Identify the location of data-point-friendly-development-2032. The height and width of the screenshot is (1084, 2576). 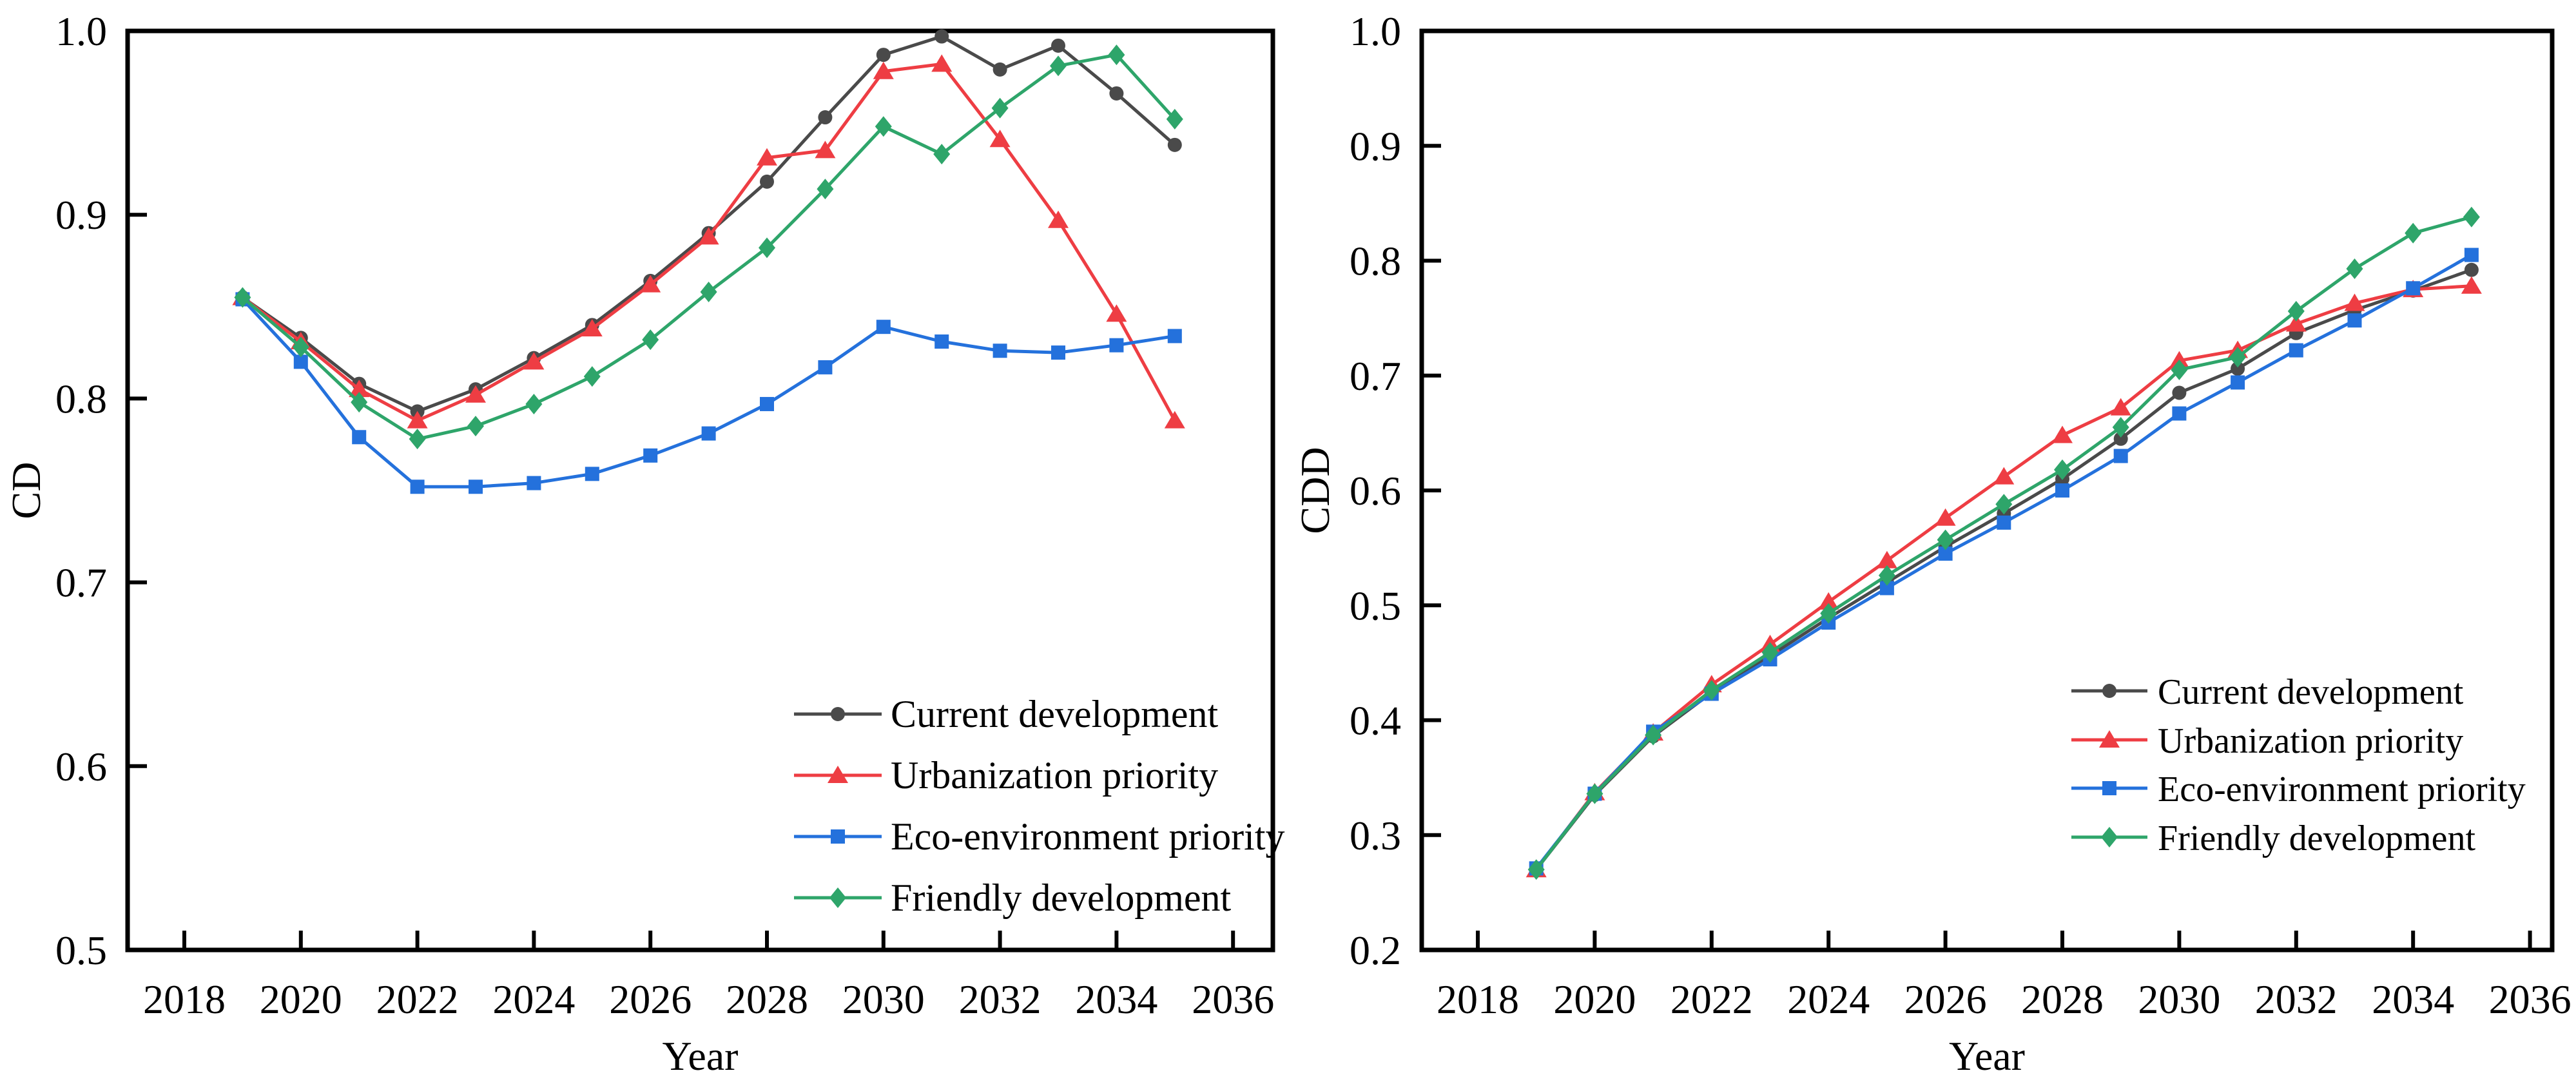
(1000, 108).